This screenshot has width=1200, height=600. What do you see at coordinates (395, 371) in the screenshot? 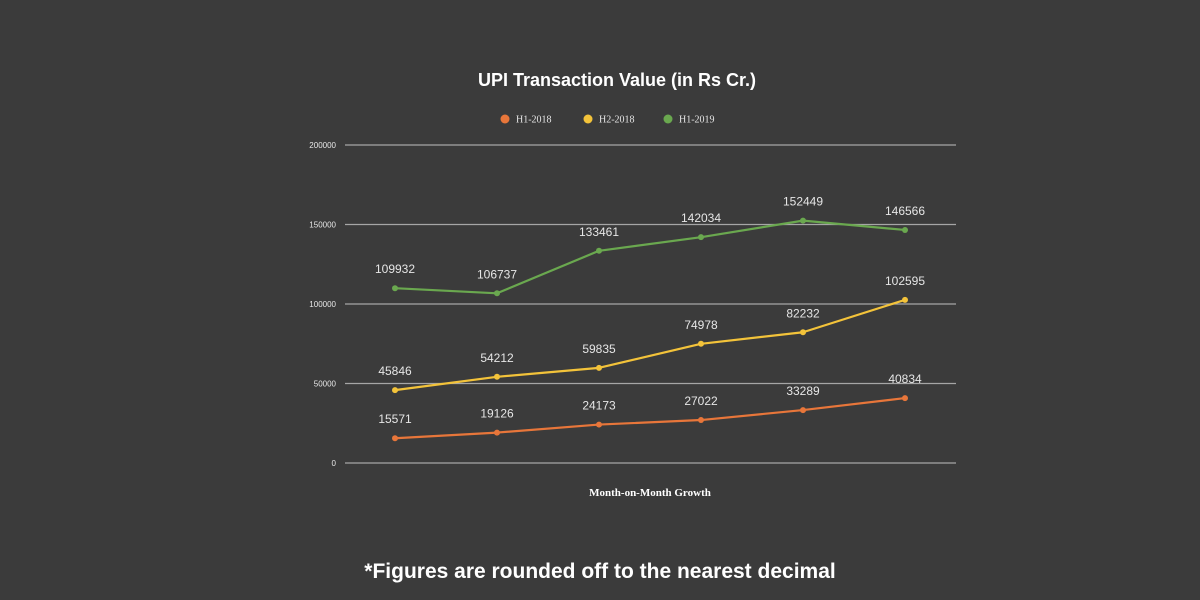
I see `data-label: 45846` at bounding box center [395, 371].